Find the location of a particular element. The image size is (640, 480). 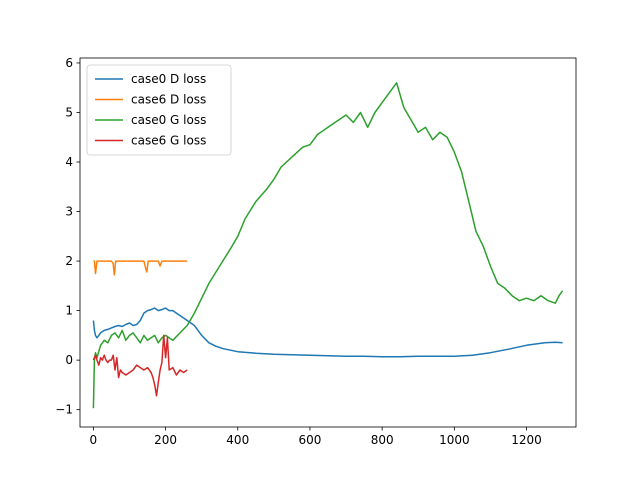

x-tick-label: 1200 is located at coordinates (526, 440).